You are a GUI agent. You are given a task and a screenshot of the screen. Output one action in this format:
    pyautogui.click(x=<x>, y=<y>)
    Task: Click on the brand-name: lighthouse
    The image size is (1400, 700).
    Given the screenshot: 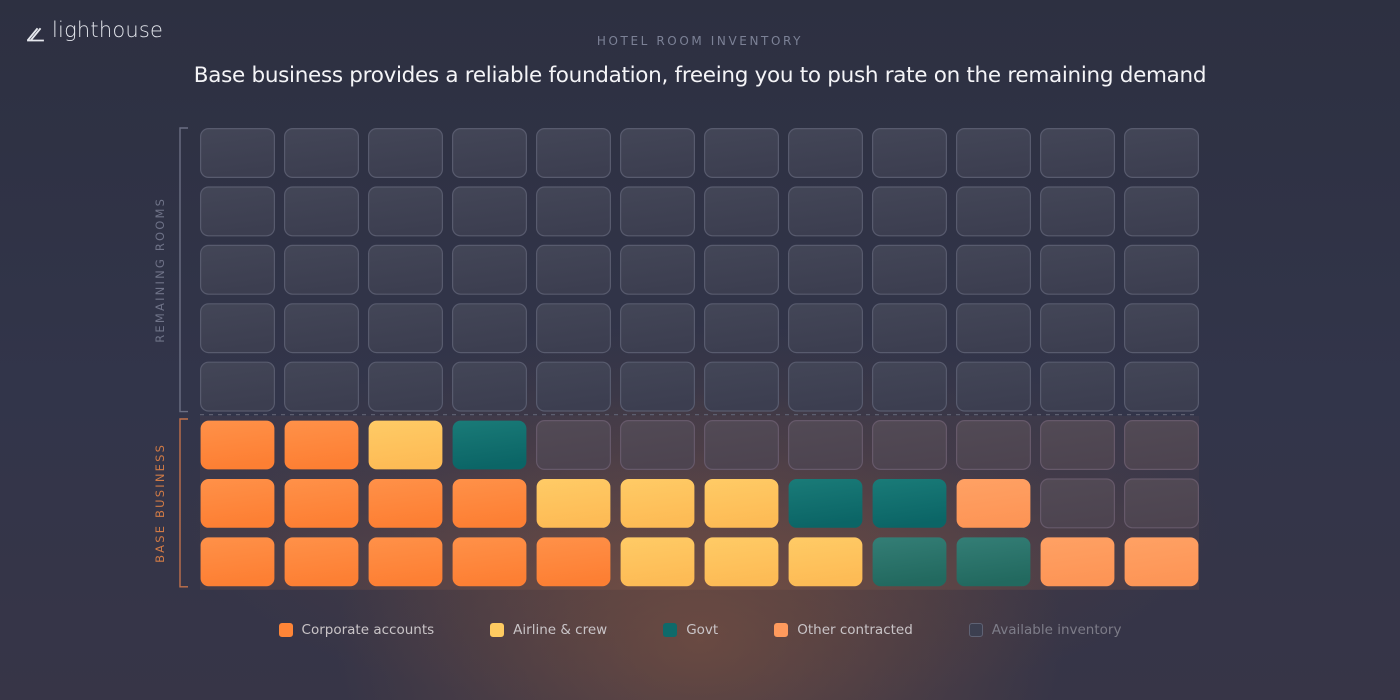 What is the action you would take?
    pyautogui.click(x=108, y=30)
    